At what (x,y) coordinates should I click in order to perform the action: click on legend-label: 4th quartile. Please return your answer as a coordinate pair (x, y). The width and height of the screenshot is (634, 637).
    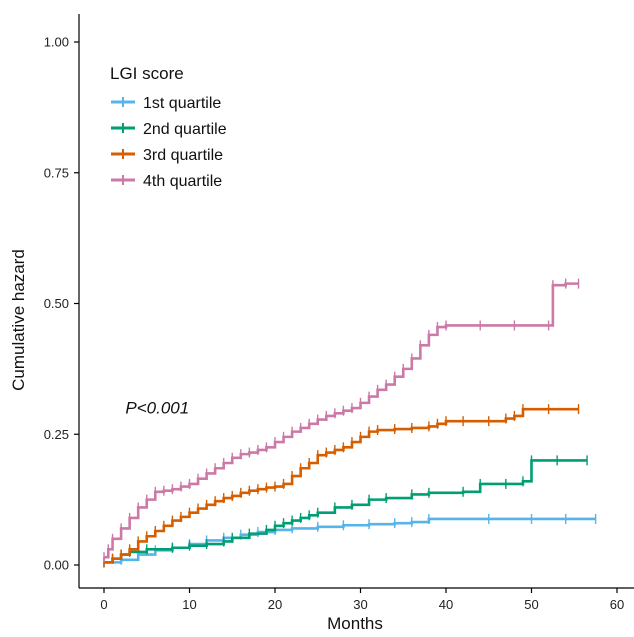
    Looking at the image, I should click on (182, 181).